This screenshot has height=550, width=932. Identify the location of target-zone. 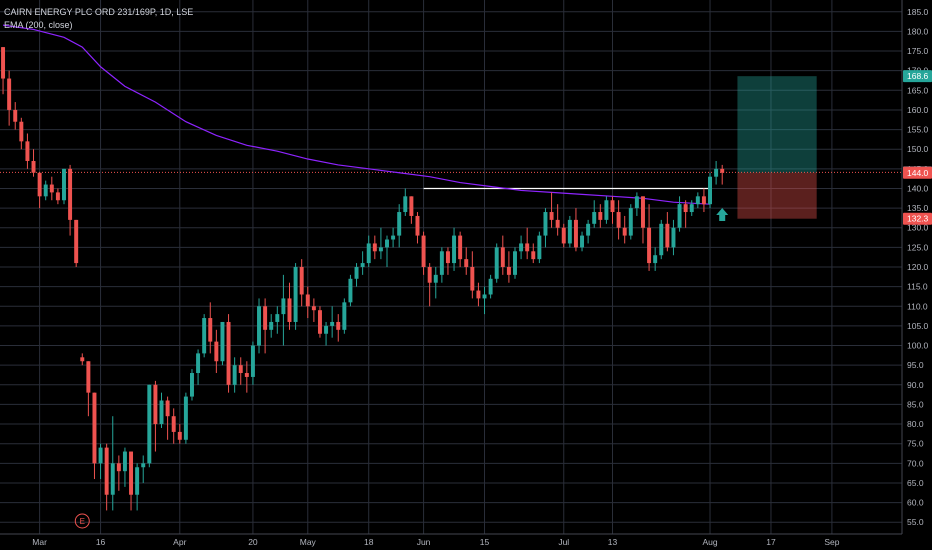
(777, 124).